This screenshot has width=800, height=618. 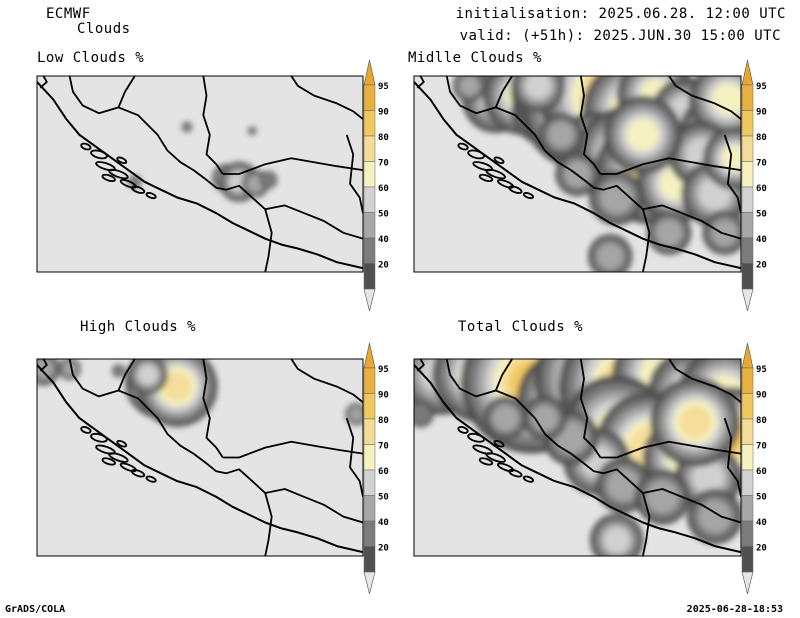 I want to click on colorbar-low-clouds: 95 90 80 70 60 50 40 20, so click(x=376, y=185).